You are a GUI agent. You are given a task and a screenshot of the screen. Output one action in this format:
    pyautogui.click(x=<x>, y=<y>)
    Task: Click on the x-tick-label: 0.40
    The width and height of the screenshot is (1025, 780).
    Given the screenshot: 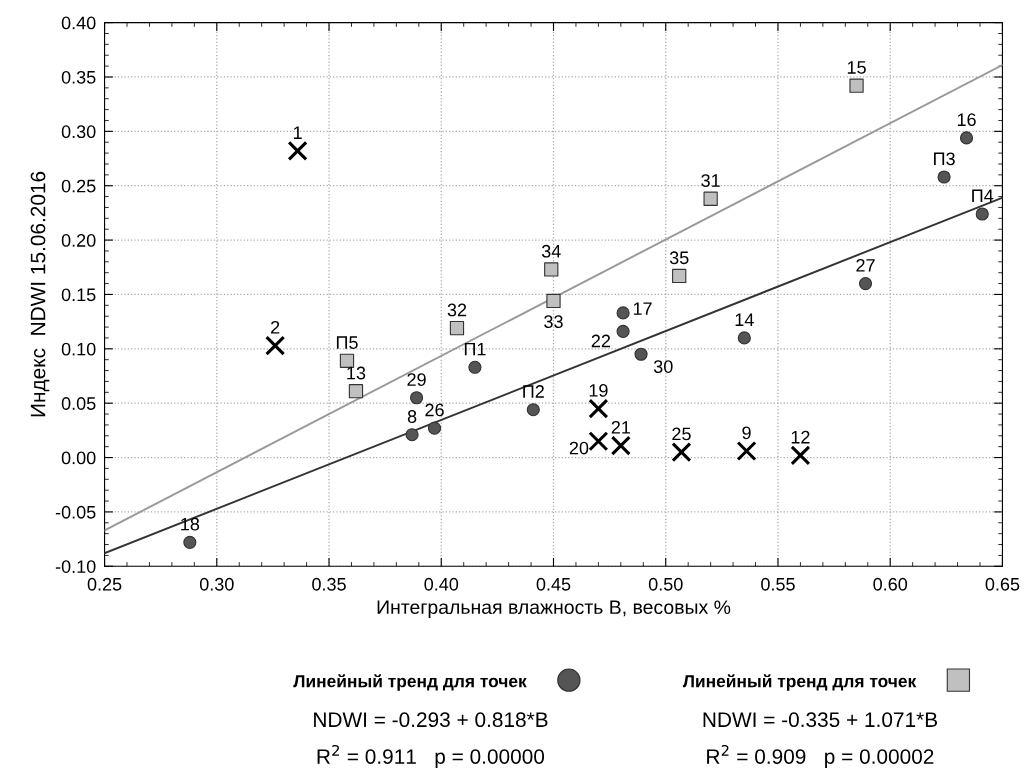 What is the action you would take?
    pyautogui.click(x=441, y=584)
    